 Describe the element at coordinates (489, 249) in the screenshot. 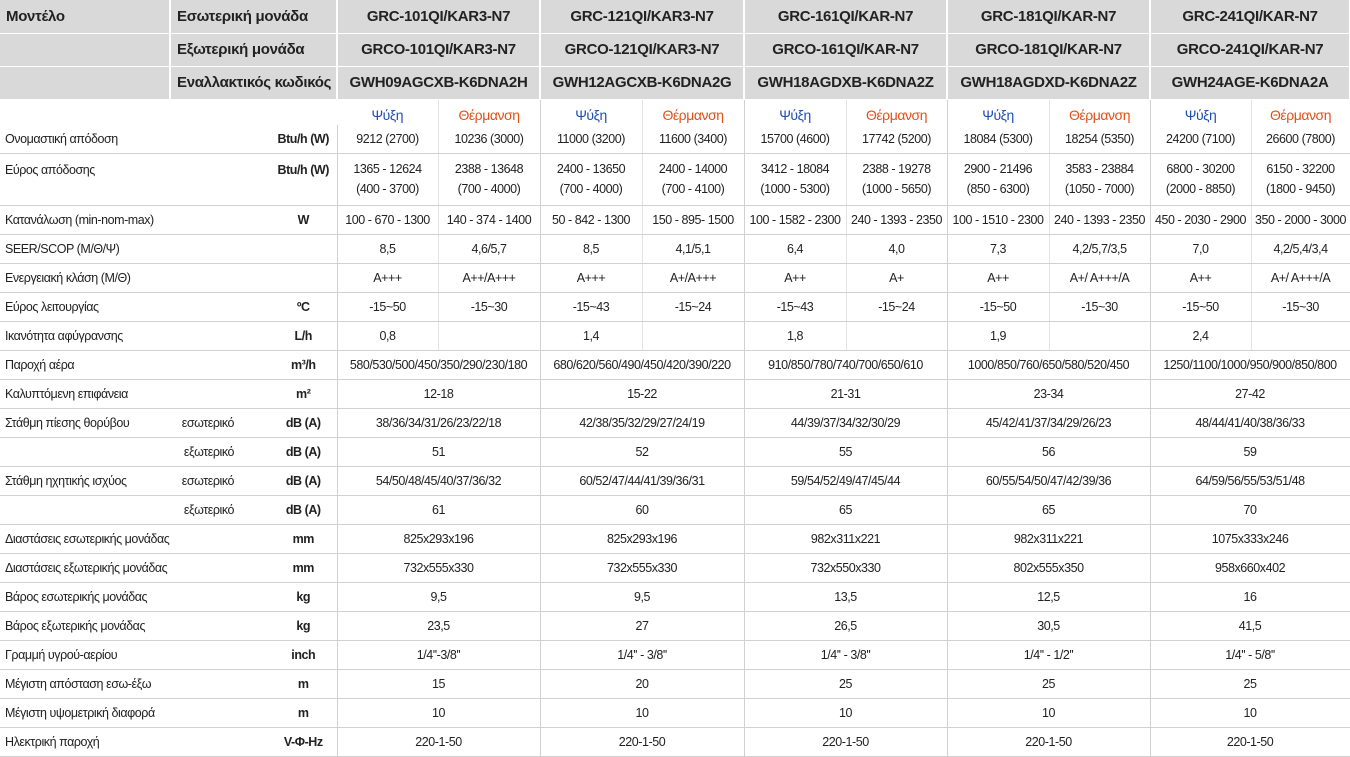

I see `value-cell: 4,6/5,7` at that location.